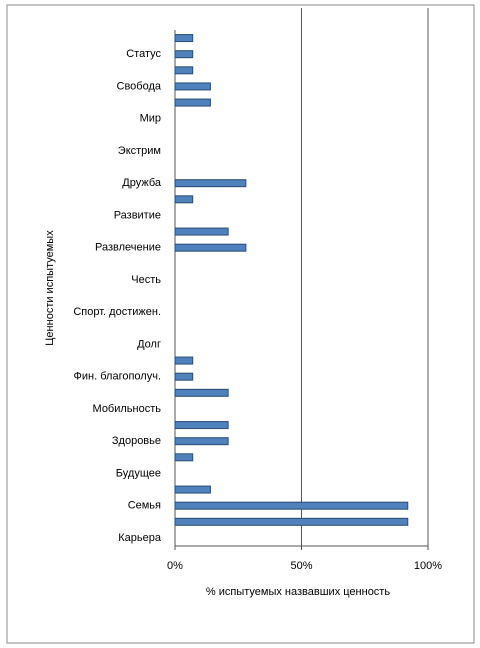 The width and height of the screenshot is (480, 648). I want to click on y-tick-label: Будущее, so click(138, 473).